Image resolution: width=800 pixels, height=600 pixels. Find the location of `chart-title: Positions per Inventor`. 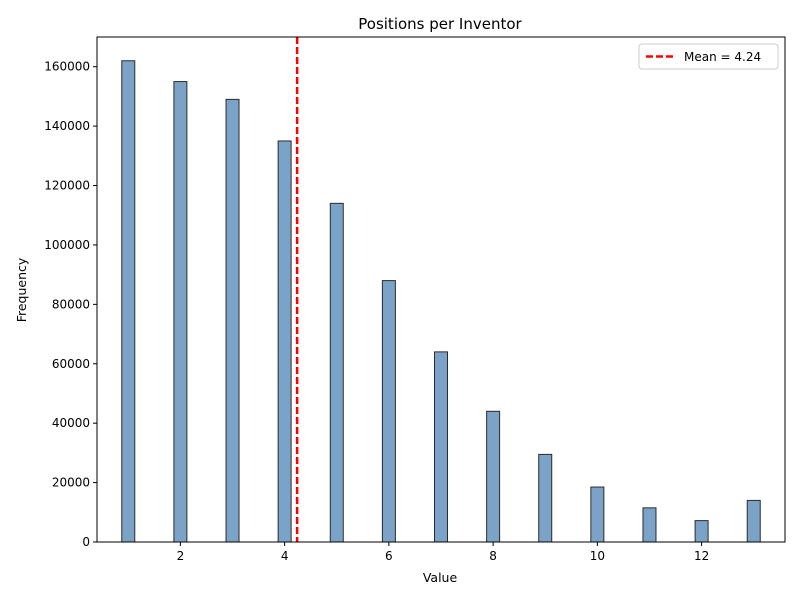

chart-title: Positions per Inventor is located at coordinates (440, 24).